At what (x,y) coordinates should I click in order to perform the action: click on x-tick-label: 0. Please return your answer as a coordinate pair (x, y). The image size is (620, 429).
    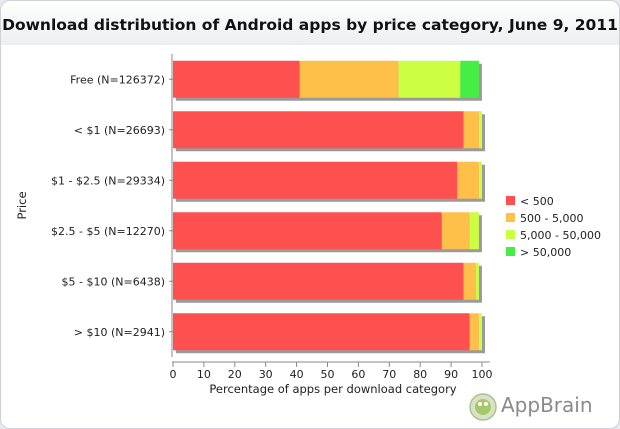
    Looking at the image, I should click on (173, 374).